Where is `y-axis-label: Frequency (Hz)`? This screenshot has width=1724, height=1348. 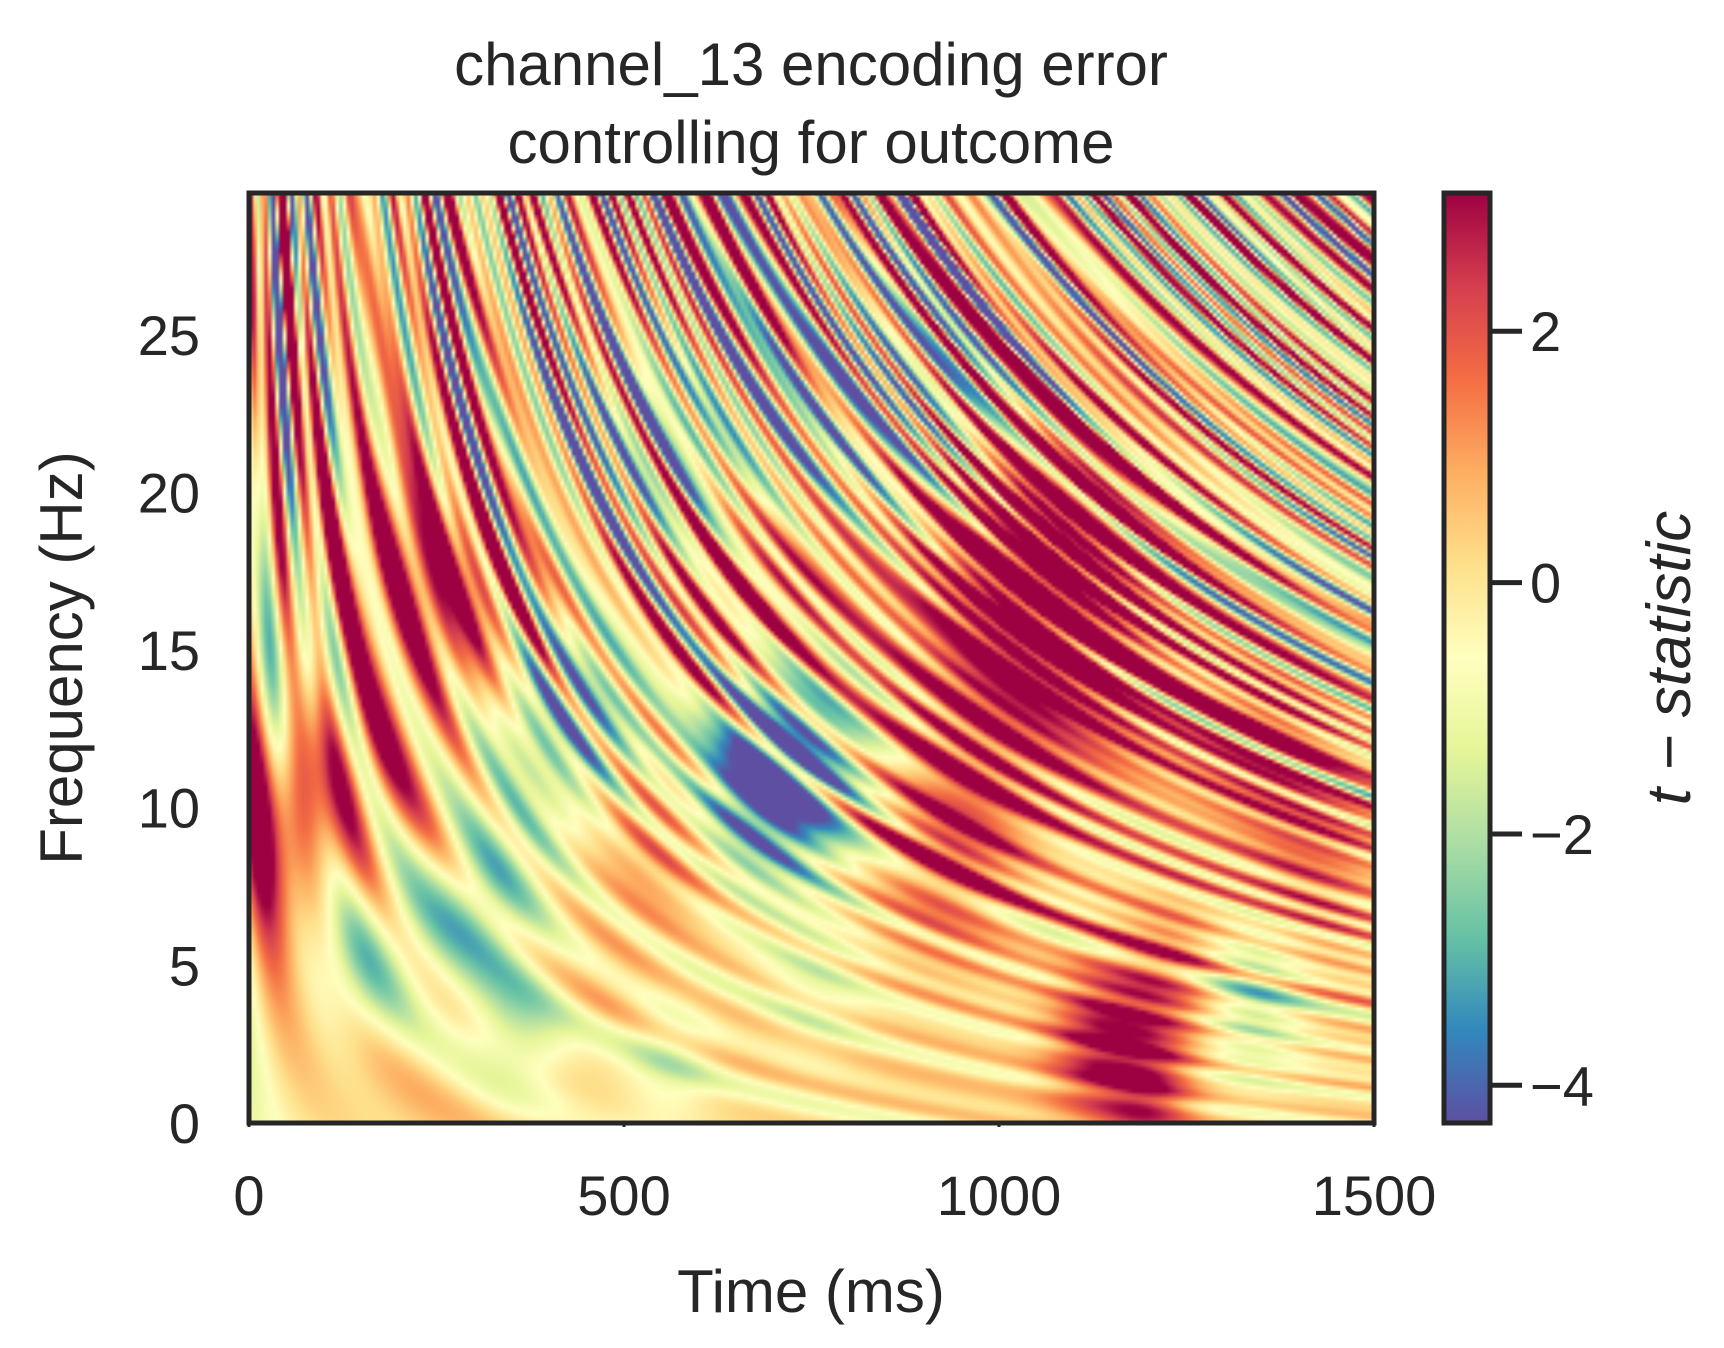 y-axis-label: Frequency (Hz) is located at coordinates (61, 657).